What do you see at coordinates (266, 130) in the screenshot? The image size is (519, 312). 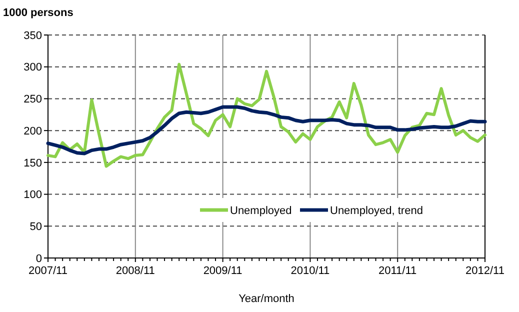 I see `line-series` at bounding box center [266, 130].